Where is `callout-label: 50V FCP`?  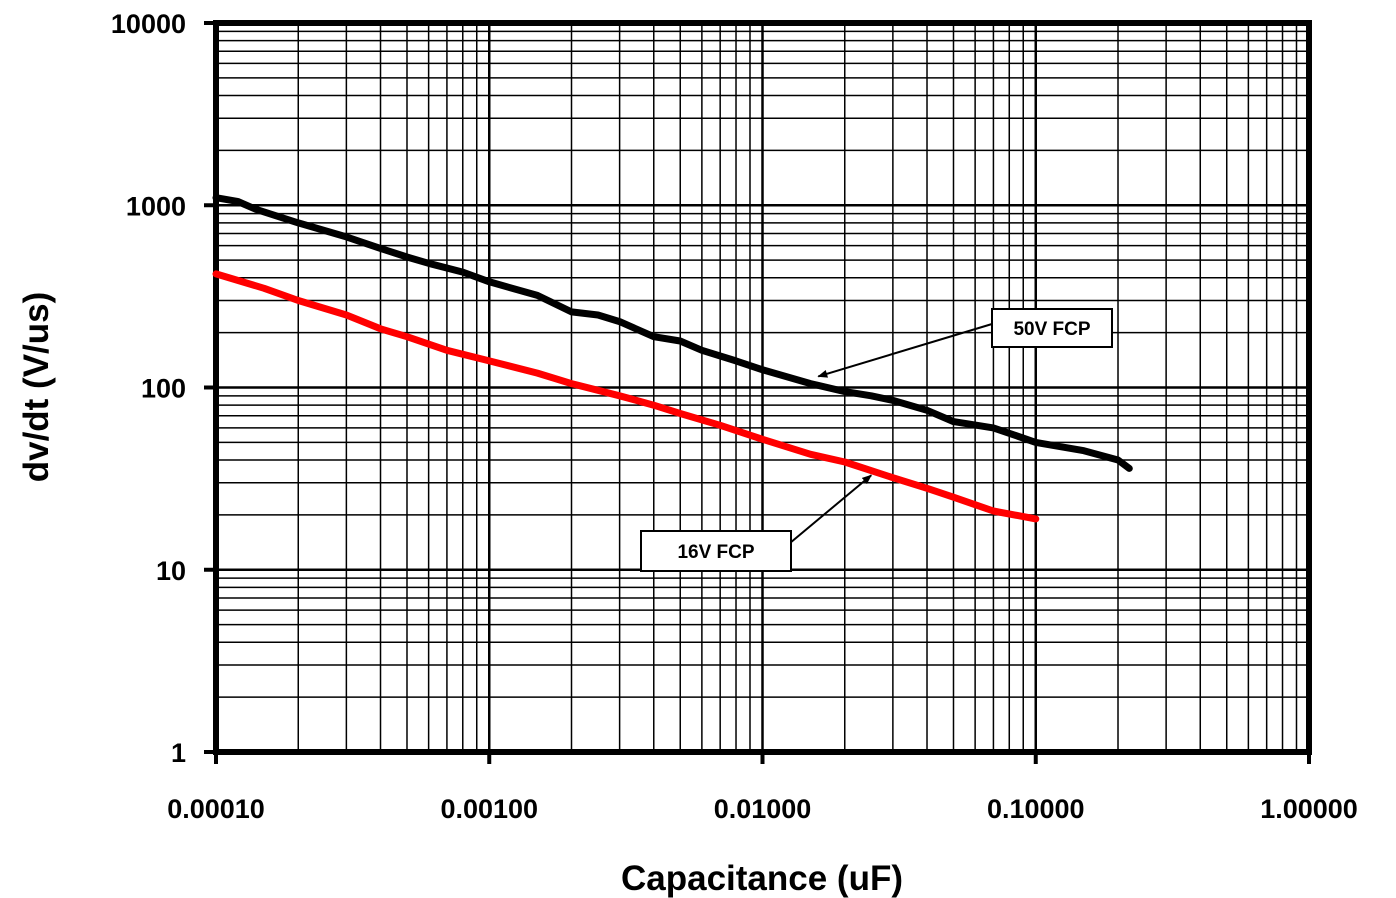 callout-label: 50V FCP is located at coordinates (1051, 329).